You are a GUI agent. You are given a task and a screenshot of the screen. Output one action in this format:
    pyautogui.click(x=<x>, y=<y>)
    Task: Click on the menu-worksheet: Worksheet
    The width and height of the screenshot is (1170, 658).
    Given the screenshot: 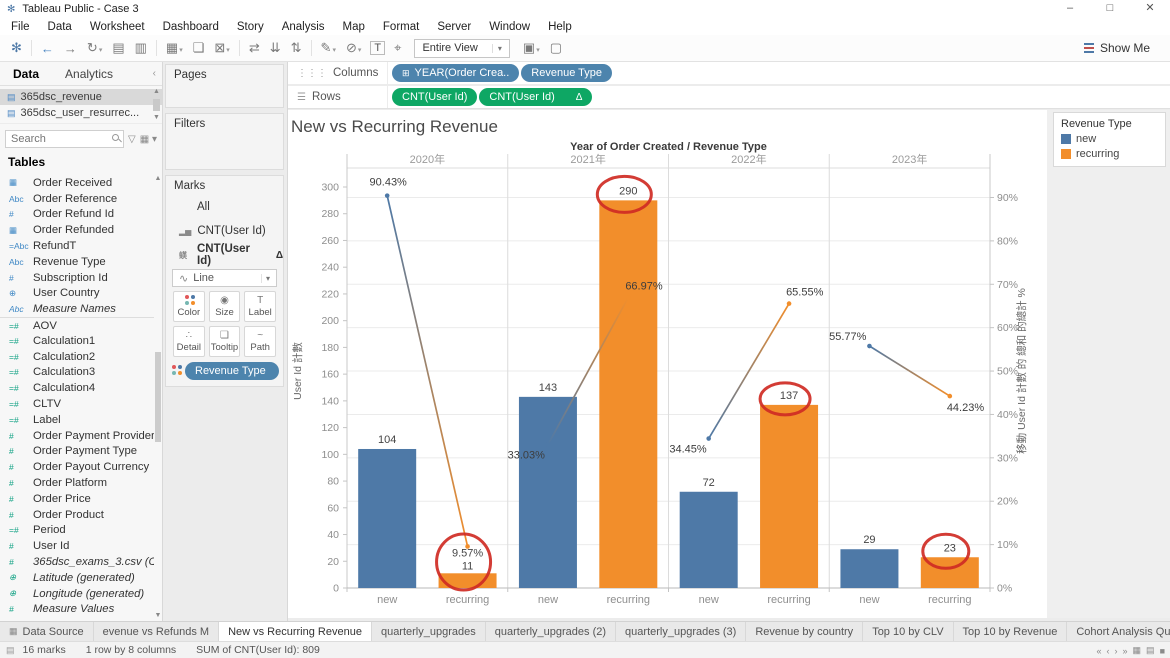 What is the action you would take?
    pyautogui.click(x=117, y=26)
    